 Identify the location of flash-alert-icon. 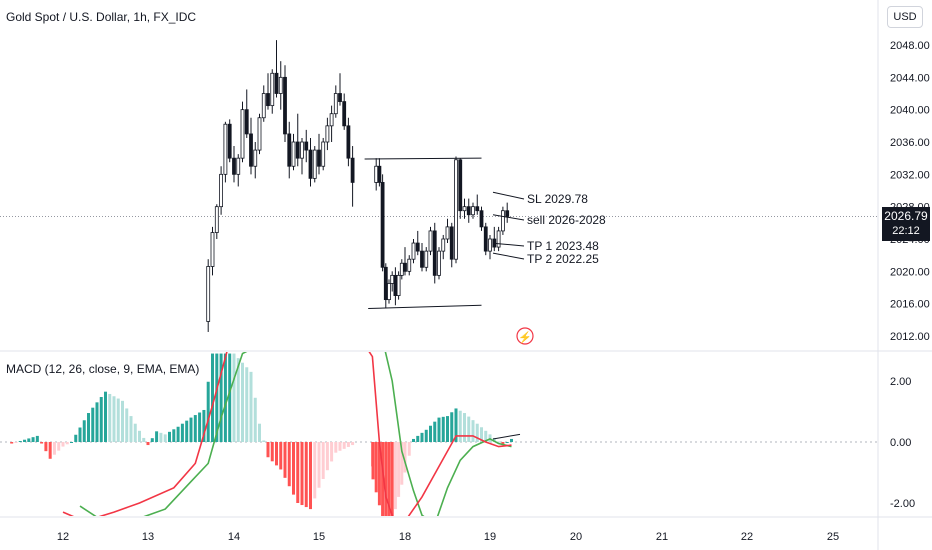
(525, 336).